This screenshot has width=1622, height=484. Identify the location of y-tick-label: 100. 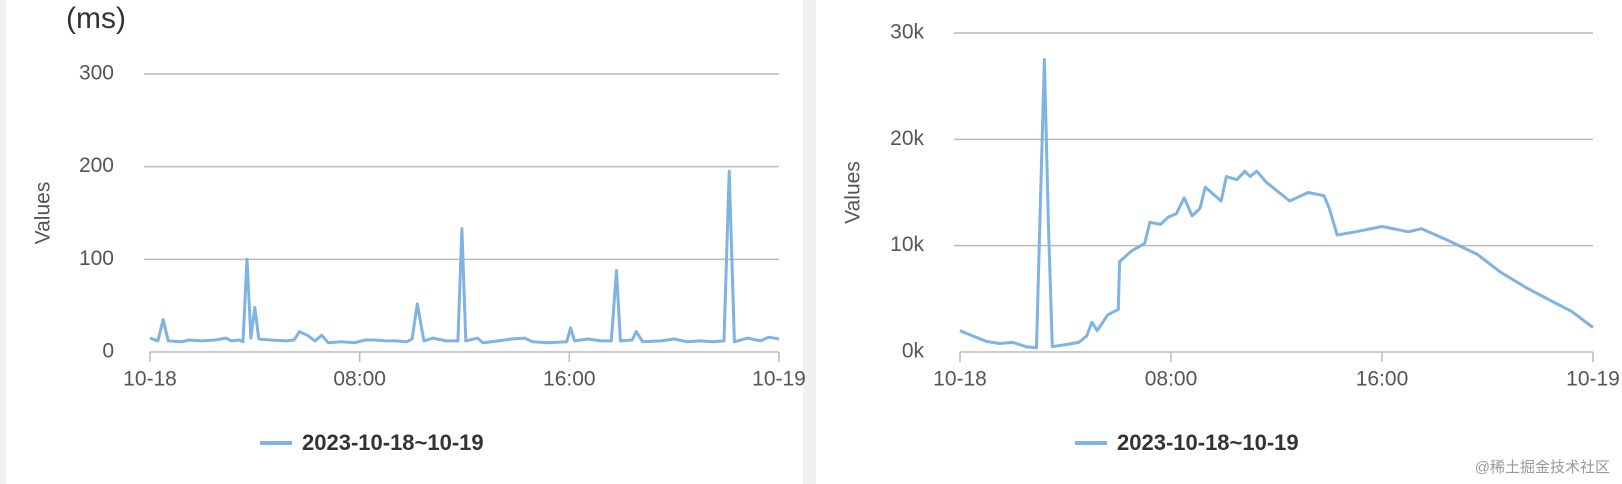
(96, 258).